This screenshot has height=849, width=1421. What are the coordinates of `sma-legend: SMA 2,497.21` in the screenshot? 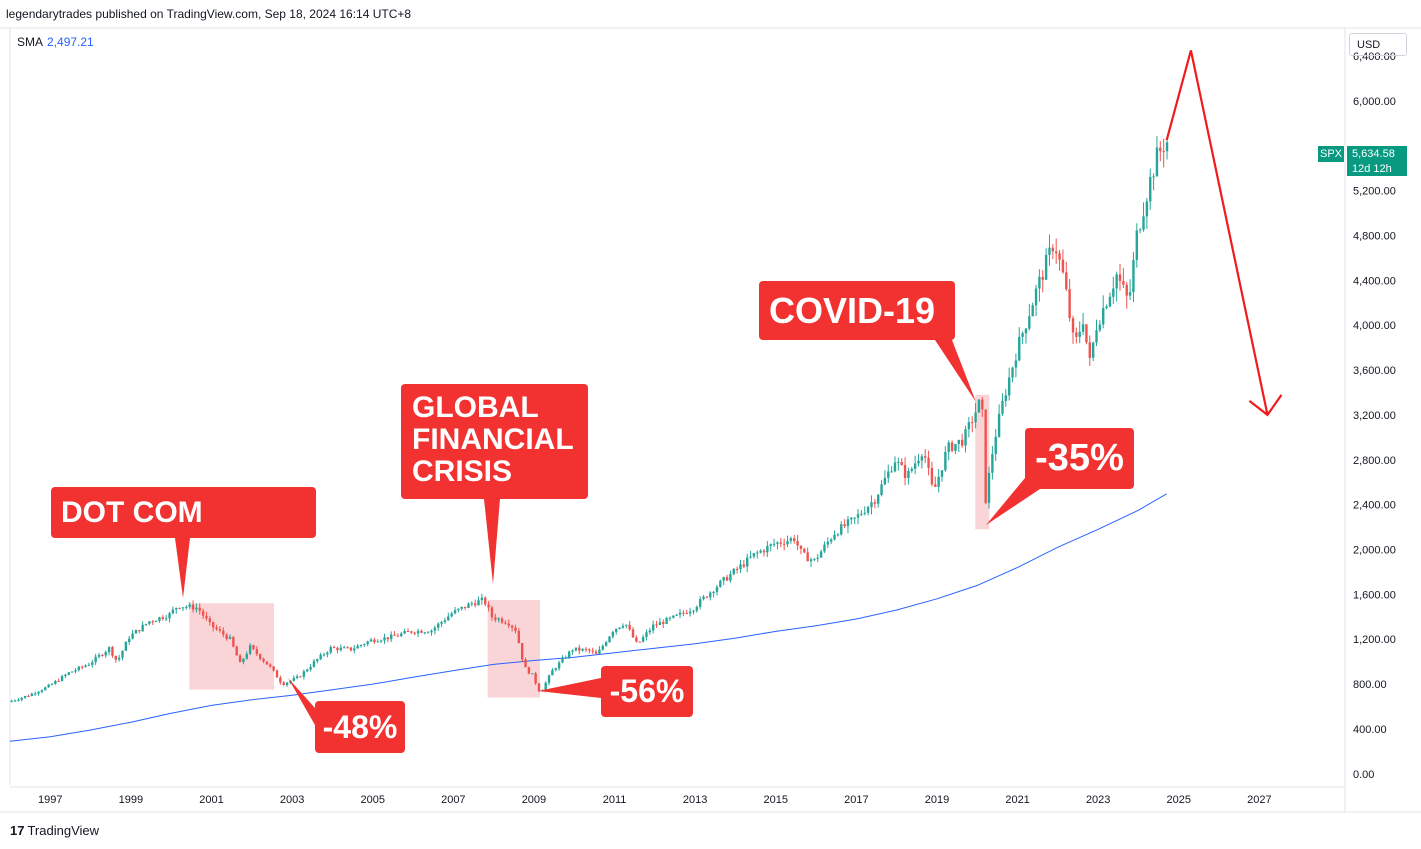 It's located at (55, 42).